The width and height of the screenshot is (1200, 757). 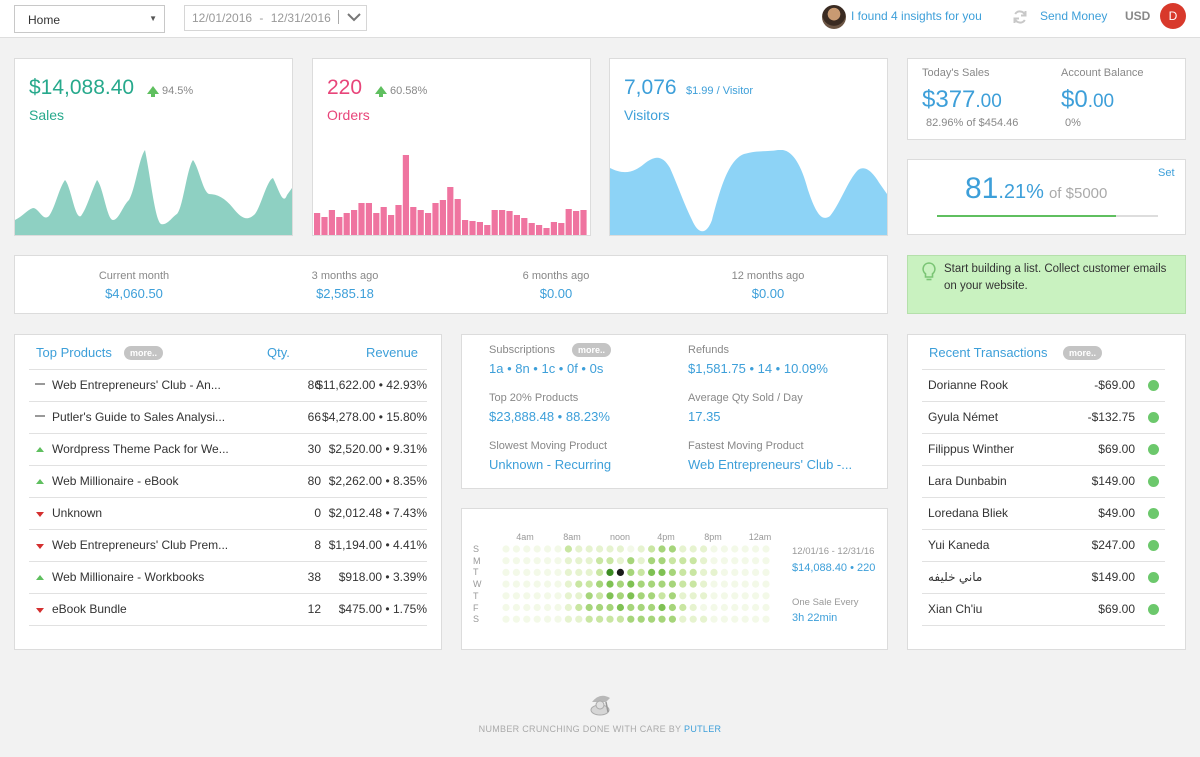 I want to click on user-avatar: D, so click(x=1173, y=16).